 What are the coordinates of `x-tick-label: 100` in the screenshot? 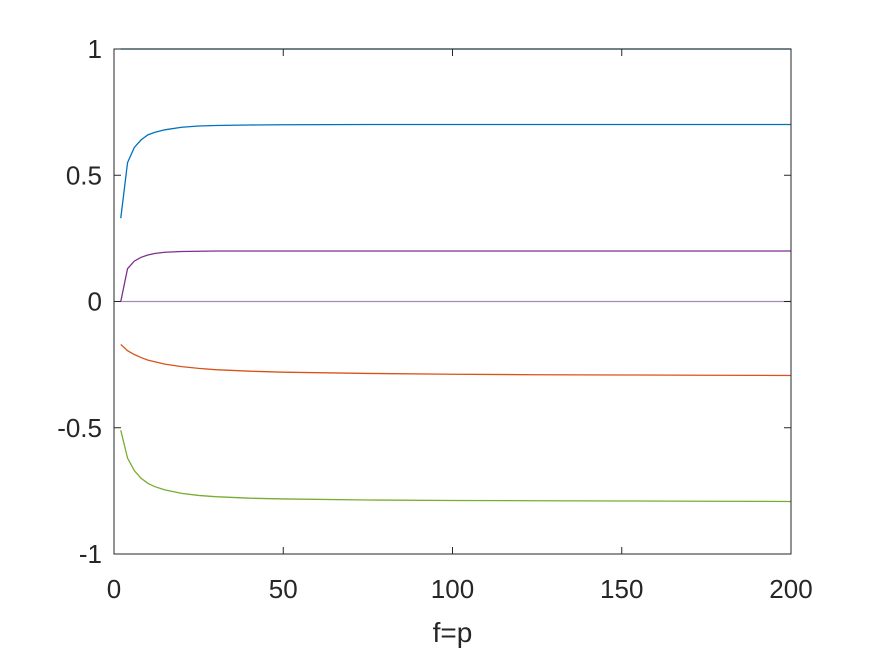 It's located at (452, 589).